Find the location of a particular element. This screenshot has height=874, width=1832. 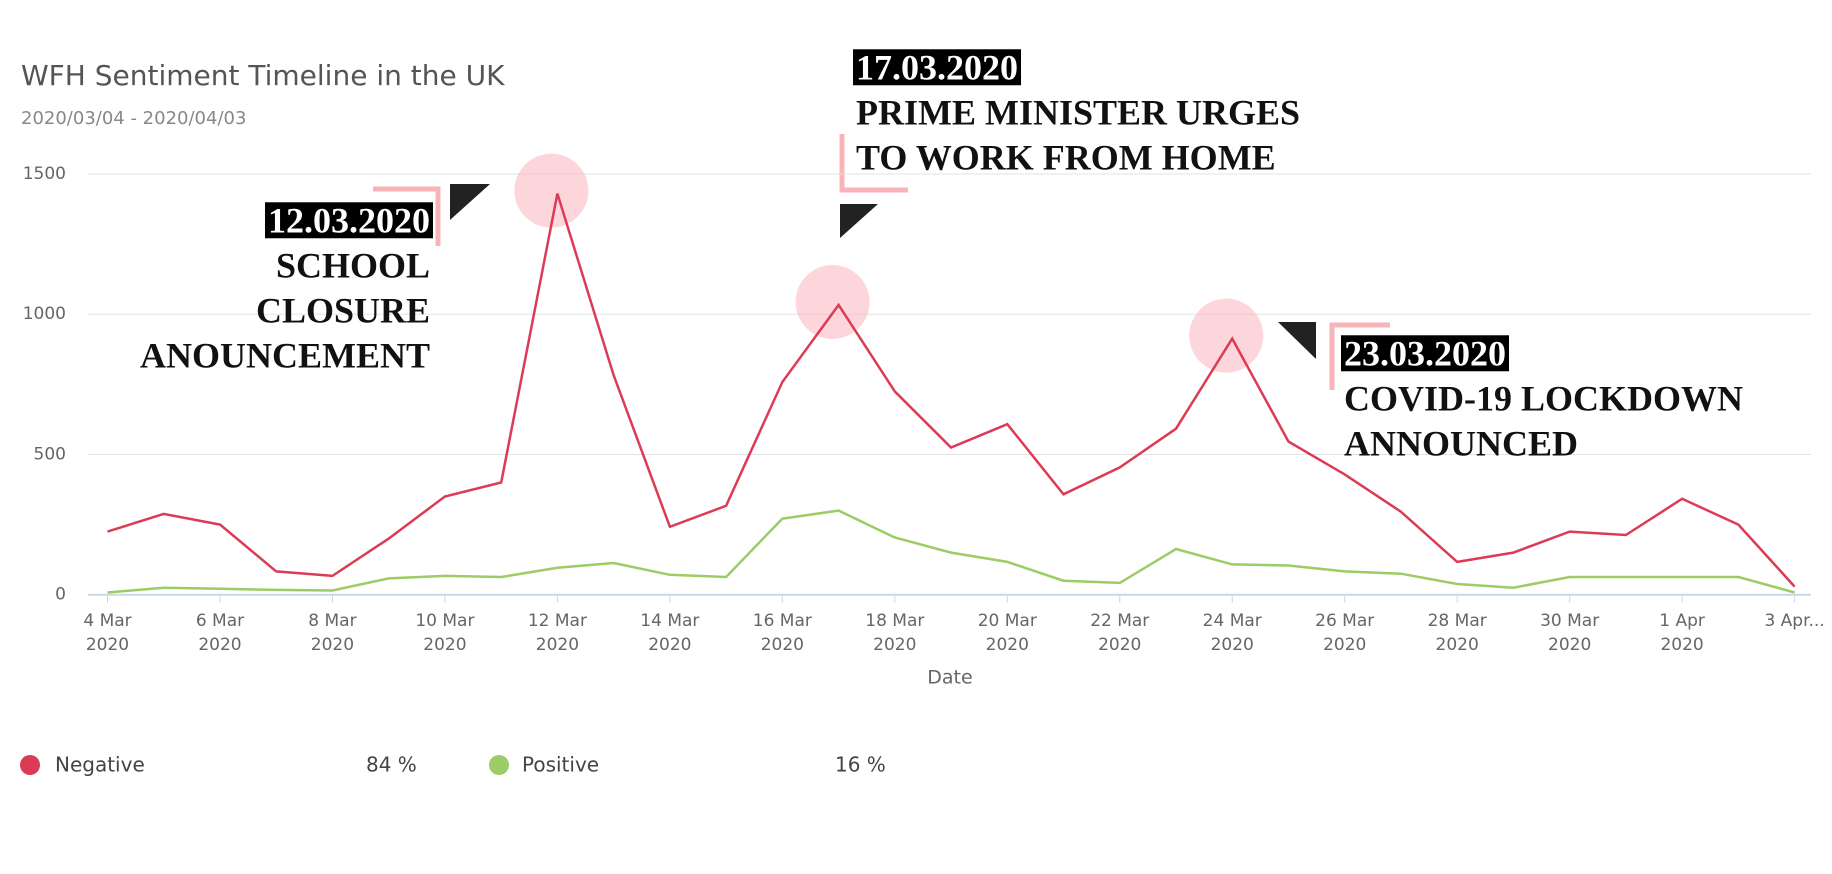

x-tick-label: 4 Mar 2020 is located at coordinates (107, 632).